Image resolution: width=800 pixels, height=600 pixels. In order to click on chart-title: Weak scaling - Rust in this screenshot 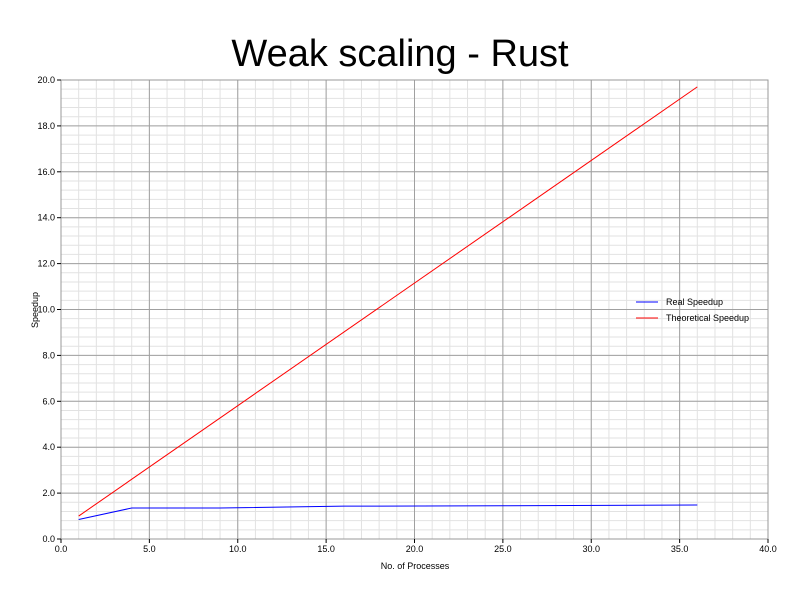, I will do `click(400, 54)`.